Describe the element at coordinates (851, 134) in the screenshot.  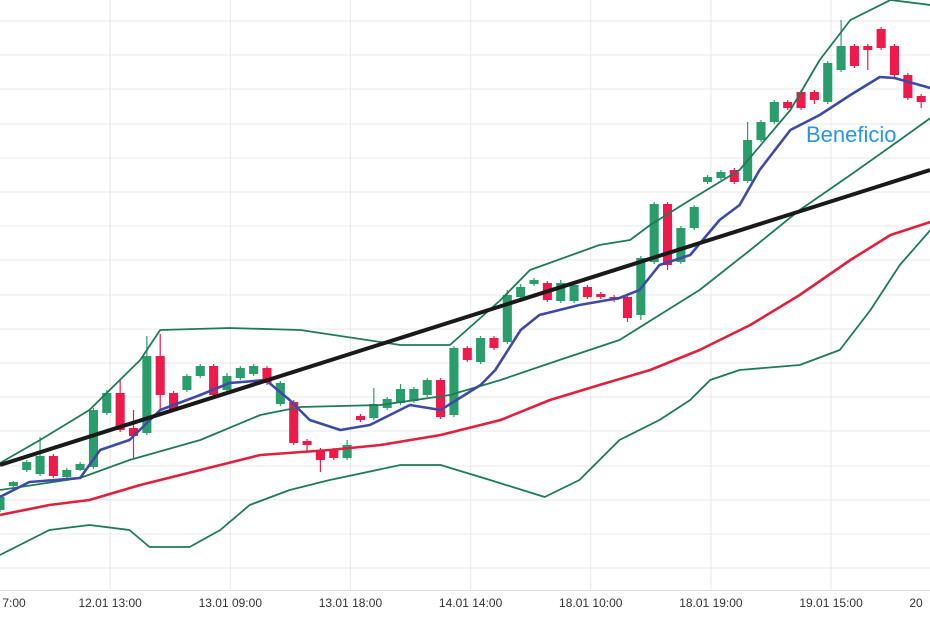
I see `annotation: Beneficio` at that location.